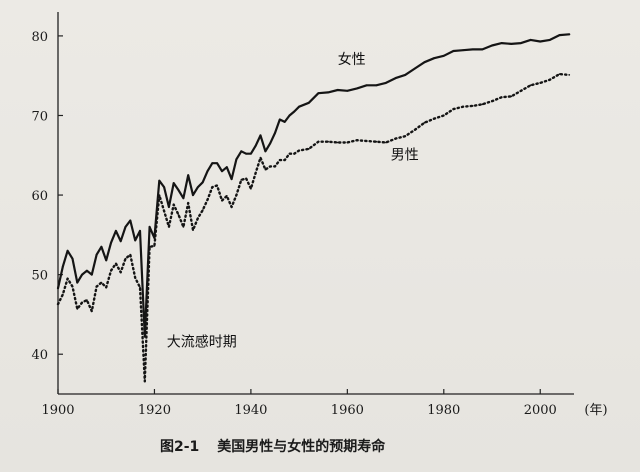 This screenshot has width=640, height=472. Describe the element at coordinates (301, 447) in the screenshot. I see `figure-title: 美国男性与女性的预期寿命` at that location.